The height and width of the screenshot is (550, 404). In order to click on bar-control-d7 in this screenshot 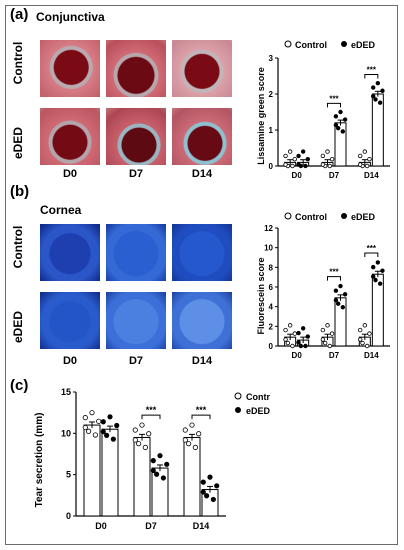, I will do `click(142, 476)`.